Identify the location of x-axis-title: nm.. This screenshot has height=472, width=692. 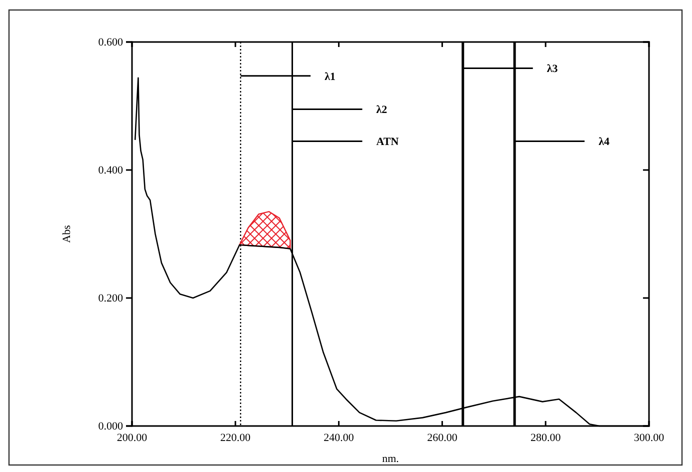
(391, 459).